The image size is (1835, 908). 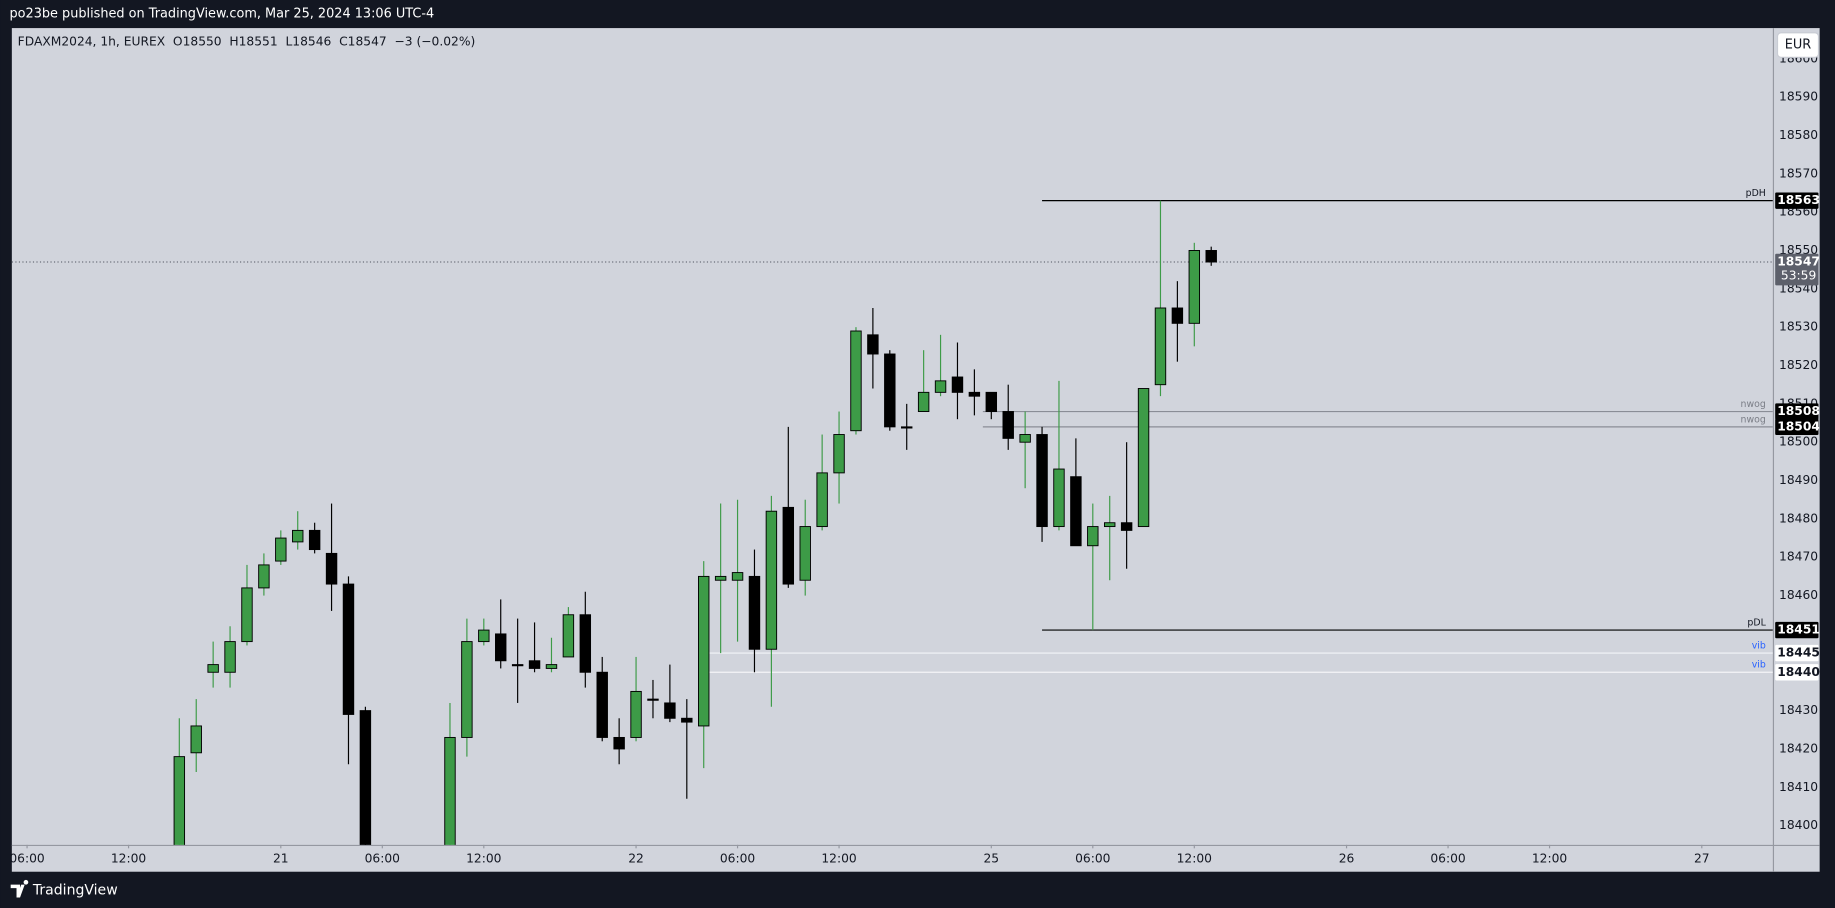 I want to click on logo-icon, so click(x=19, y=888).